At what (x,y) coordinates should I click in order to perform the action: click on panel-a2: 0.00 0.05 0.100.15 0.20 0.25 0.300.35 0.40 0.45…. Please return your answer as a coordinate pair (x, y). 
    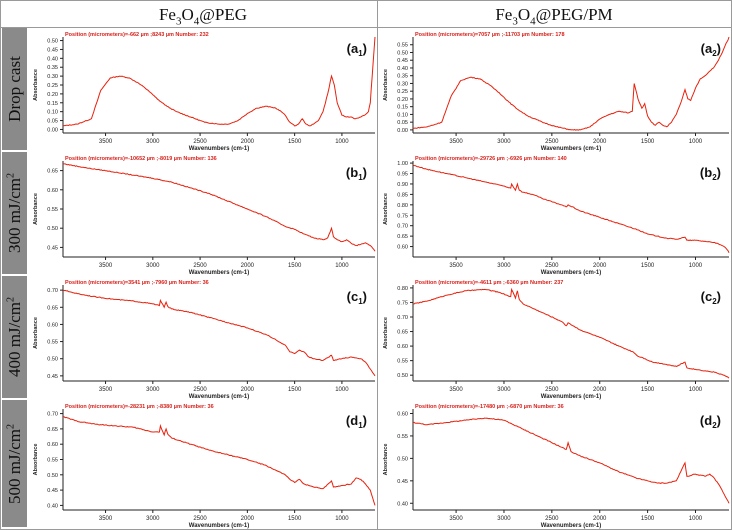
    Looking at the image, I should click on (556, 92).